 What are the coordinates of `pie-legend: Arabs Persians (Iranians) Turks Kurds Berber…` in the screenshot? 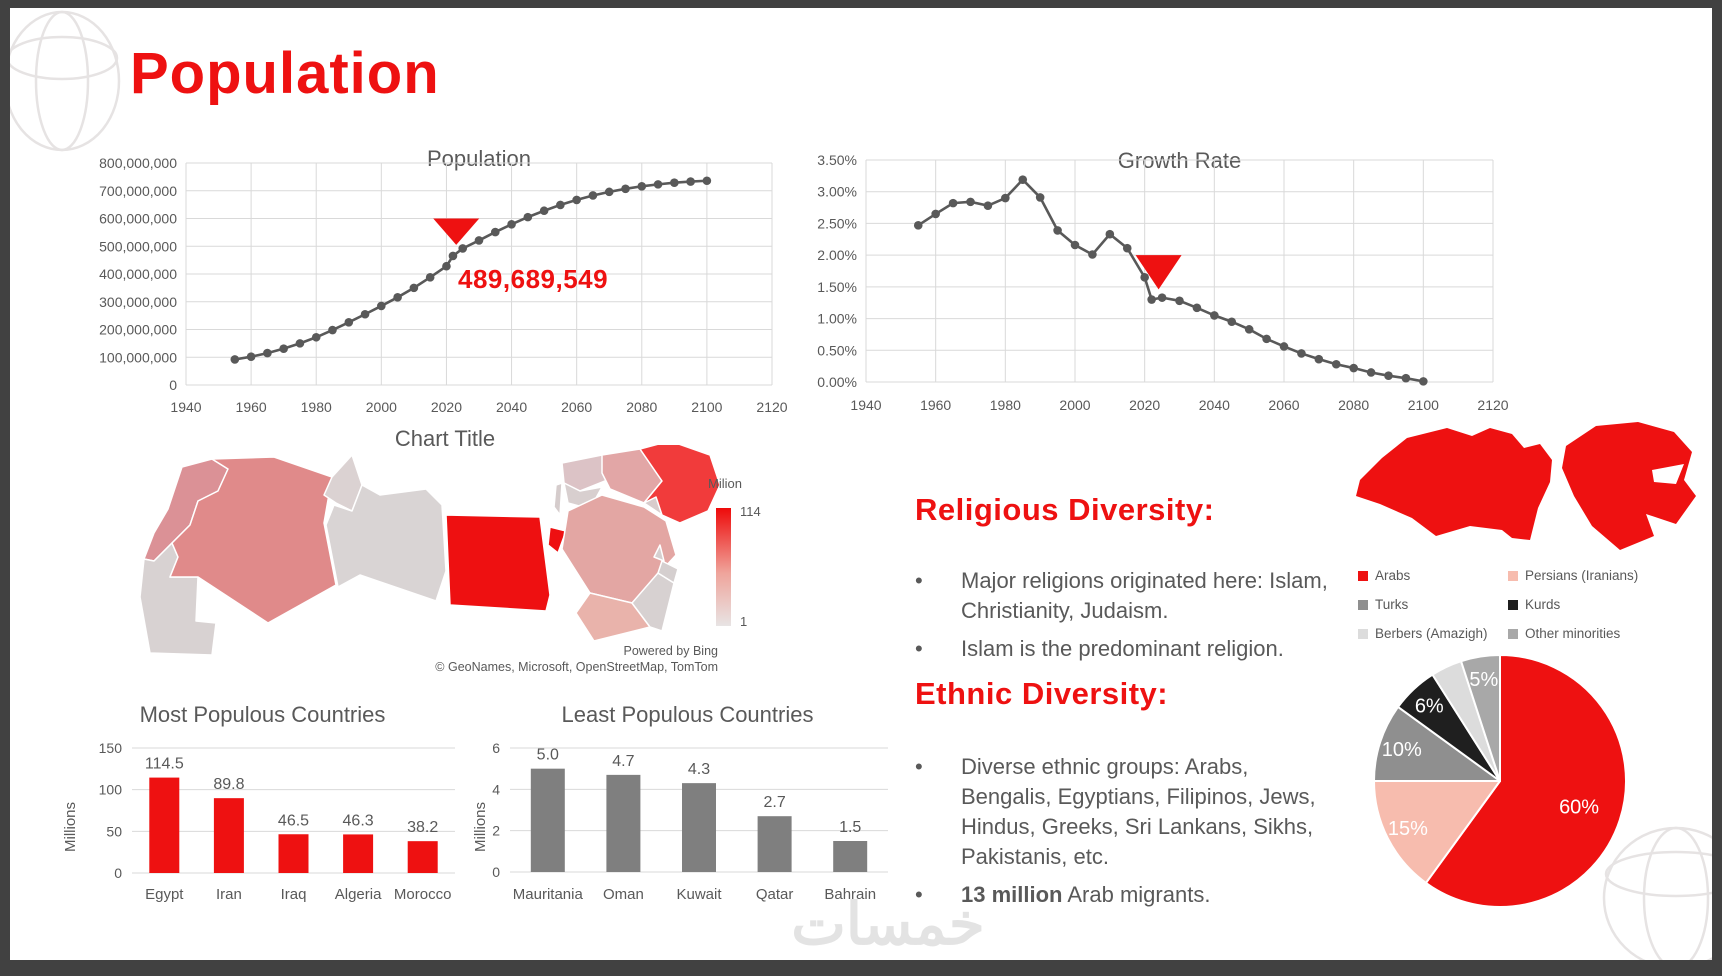 It's located at (1534, 604).